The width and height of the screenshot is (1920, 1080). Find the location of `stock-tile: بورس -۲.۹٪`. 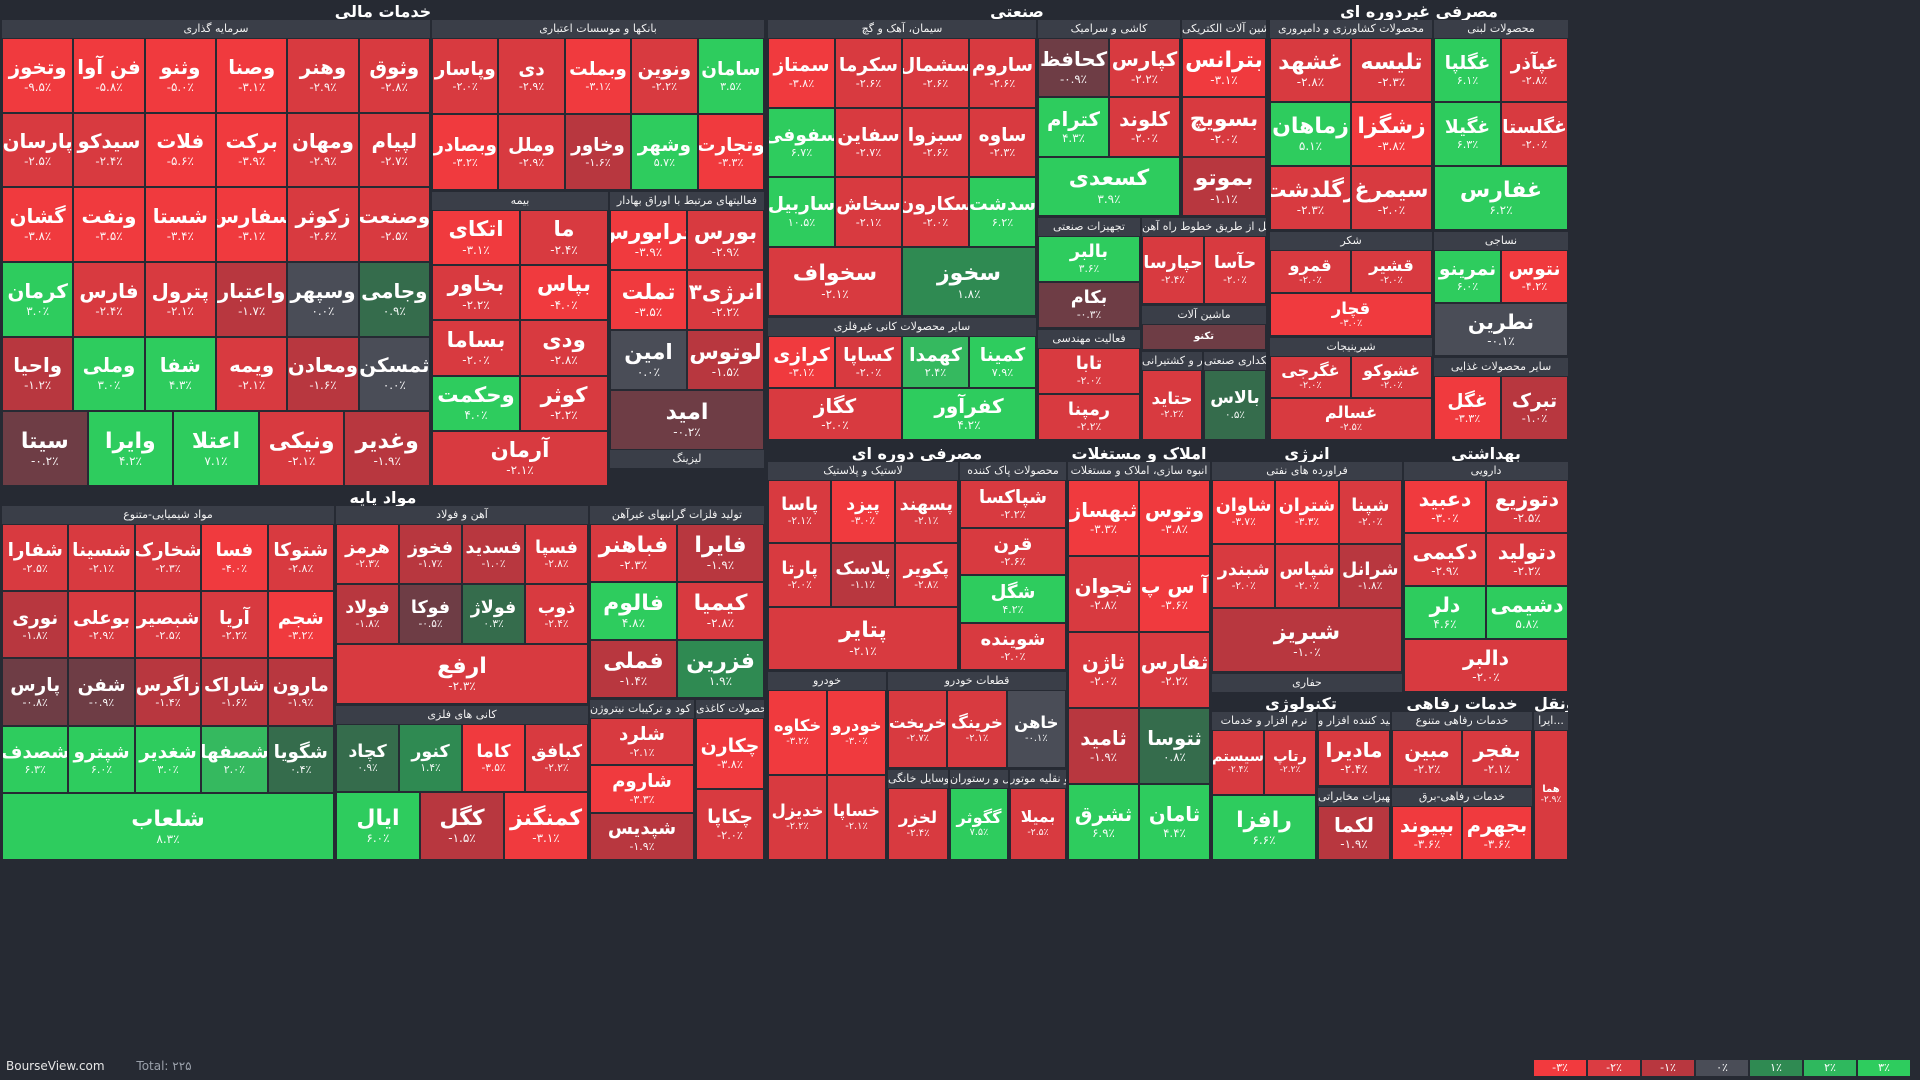

stock-tile: بورس -۲.۹٪ is located at coordinates (725, 240).